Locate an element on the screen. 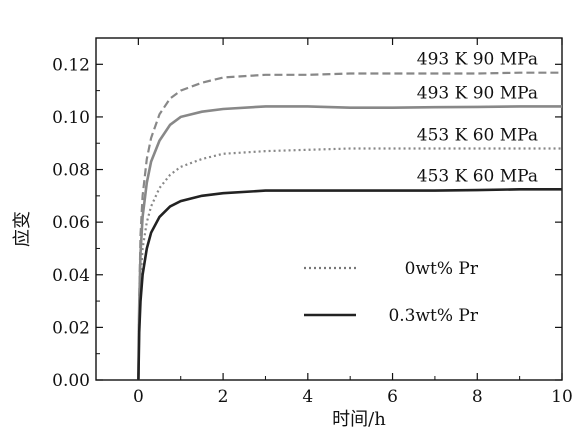 The image size is (585, 444). y-tick-label: 0.00 is located at coordinates (71, 381).